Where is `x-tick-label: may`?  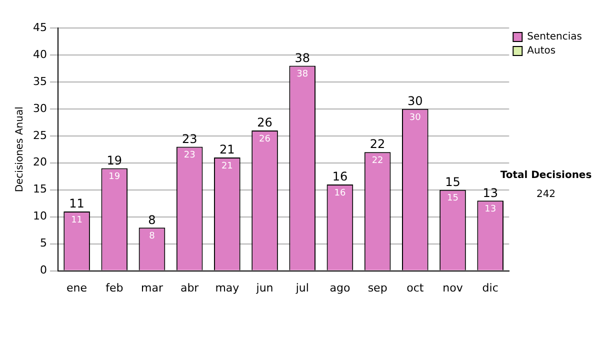
x-tick-label: may is located at coordinates (227, 287).